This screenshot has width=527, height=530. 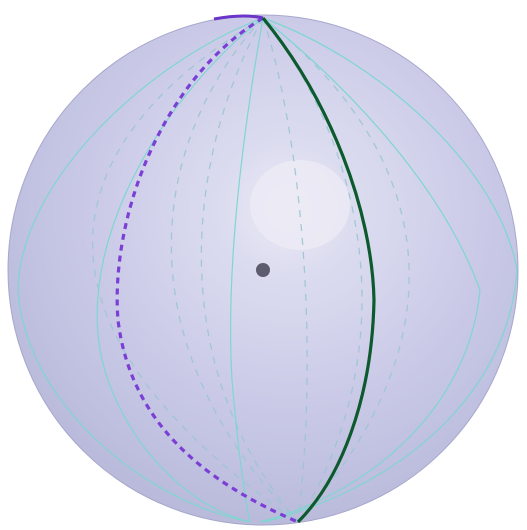 What do you see at coordinates (285, 270) in the screenshot?
I see `hidden-meridian` at bounding box center [285, 270].